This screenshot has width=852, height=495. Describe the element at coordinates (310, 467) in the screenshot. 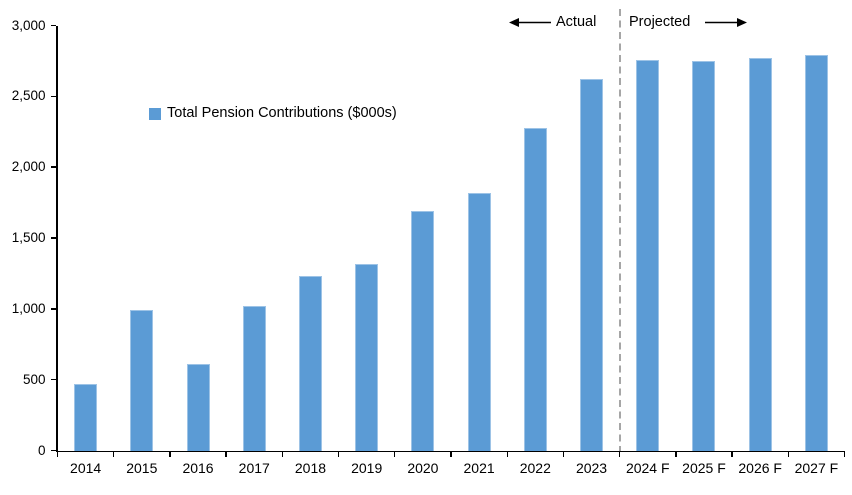

I see `x-tick-label: 2018` at that location.